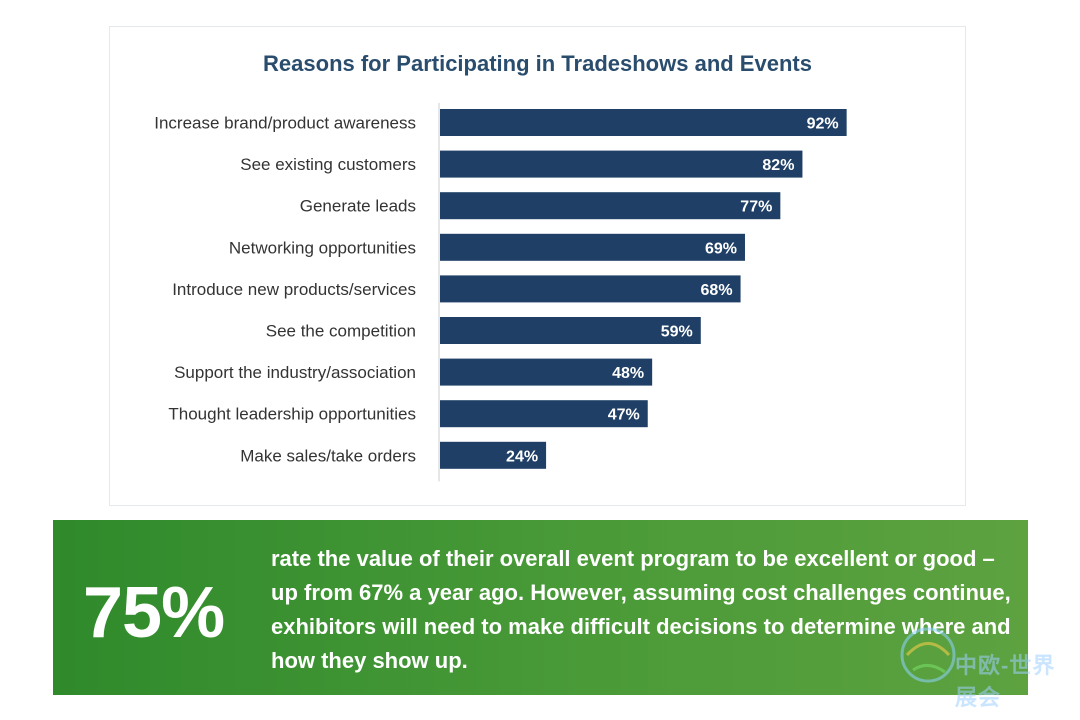 Image resolution: width=1080 pixels, height=720 pixels. What do you see at coordinates (285, 123) in the screenshot?
I see `category-label: Increase brand/product awareness` at bounding box center [285, 123].